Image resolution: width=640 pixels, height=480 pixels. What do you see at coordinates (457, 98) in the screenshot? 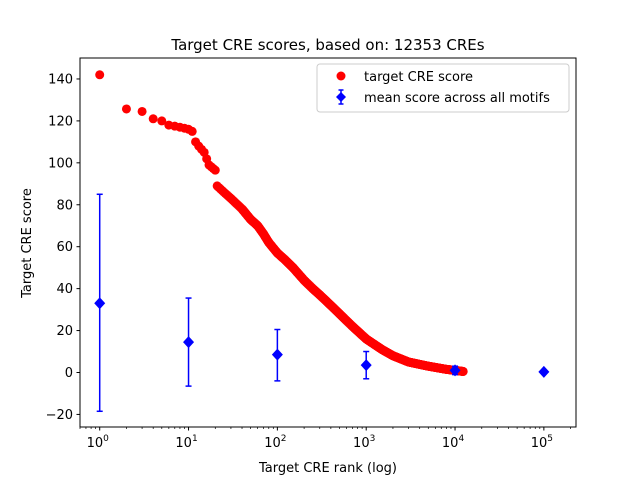
I see `legend-label-mean-score: mean score across all motifs` at bounding box center [457, 98].